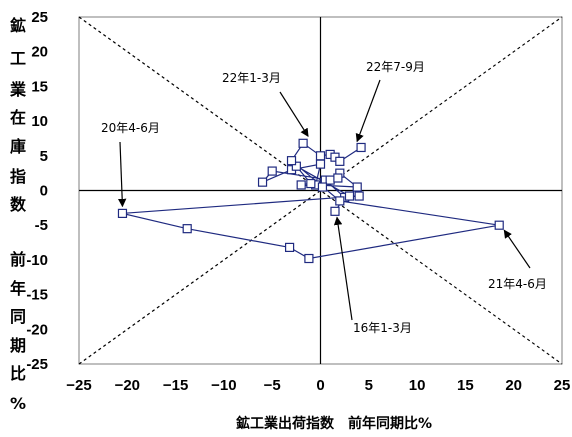 The height and width of the screenshot is (437, 572). I want to click on y-axis-label-char: 在, so click(18, 117).